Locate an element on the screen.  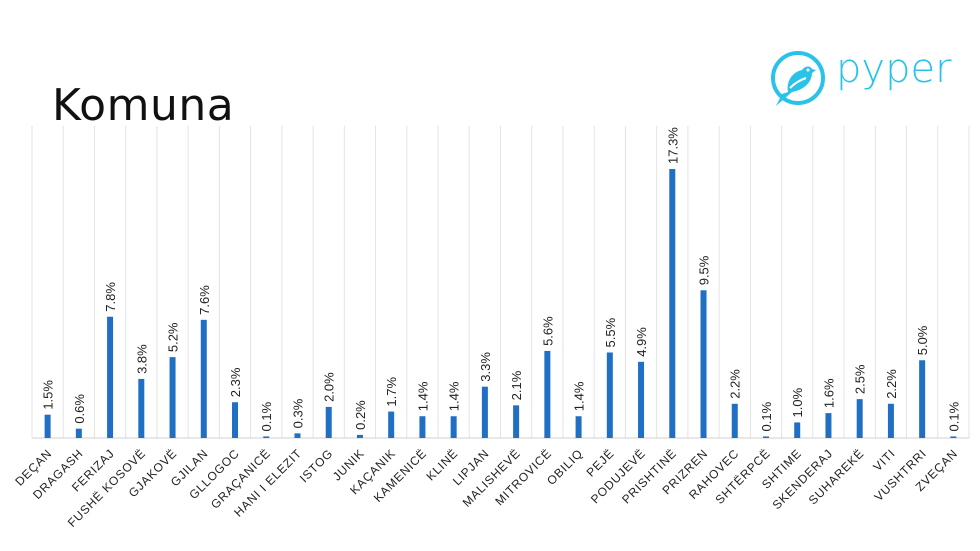
data-label: 1.7% is located at coordinates (391, 391).